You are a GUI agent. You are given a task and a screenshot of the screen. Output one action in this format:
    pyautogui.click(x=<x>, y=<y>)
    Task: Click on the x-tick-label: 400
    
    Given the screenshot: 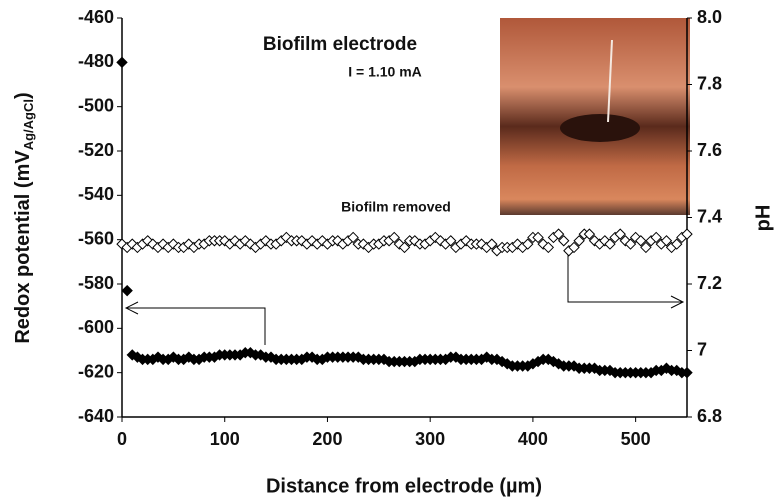 What is the action you would take?
    pyautogui.click(x=533, y=439)
    